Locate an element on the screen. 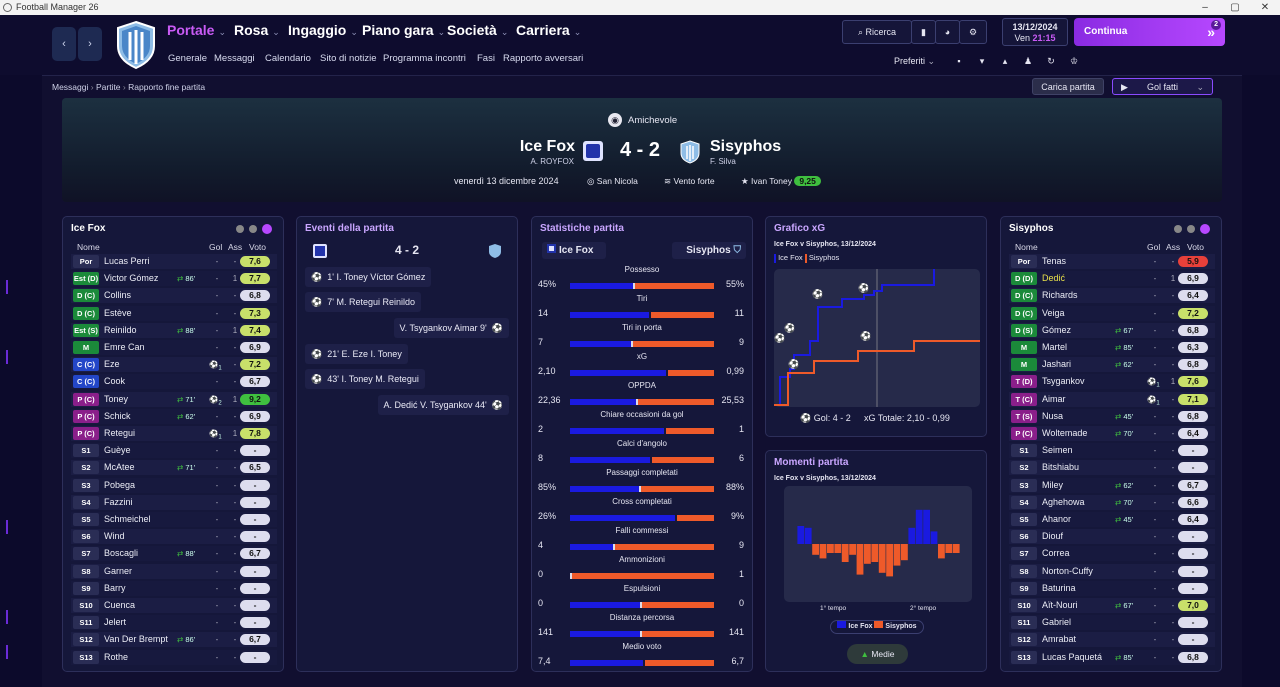  man-of-the-match: ★ Ivan Toney 9,25 is located at coordinates (781, 181).